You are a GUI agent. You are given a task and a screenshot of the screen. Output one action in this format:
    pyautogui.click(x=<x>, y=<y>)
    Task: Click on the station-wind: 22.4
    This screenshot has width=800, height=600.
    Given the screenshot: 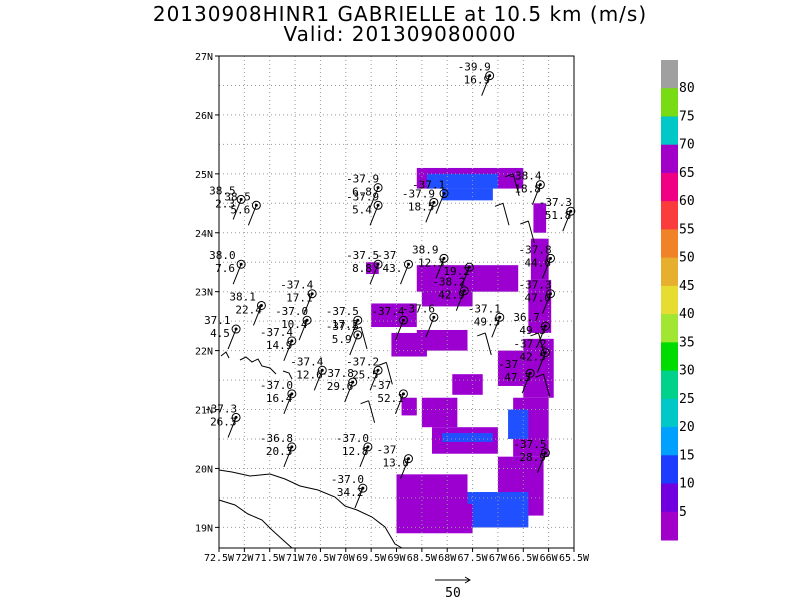 What is the action you would take?
    pyautogui.click(x=248, y=309)
    